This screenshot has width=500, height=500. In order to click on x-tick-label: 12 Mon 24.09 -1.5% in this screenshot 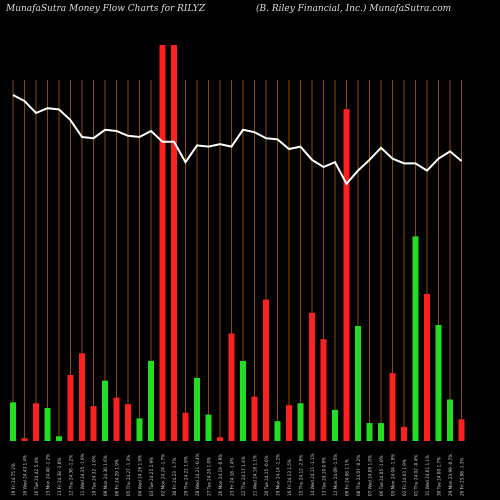, I will do `click(335, 475)`.